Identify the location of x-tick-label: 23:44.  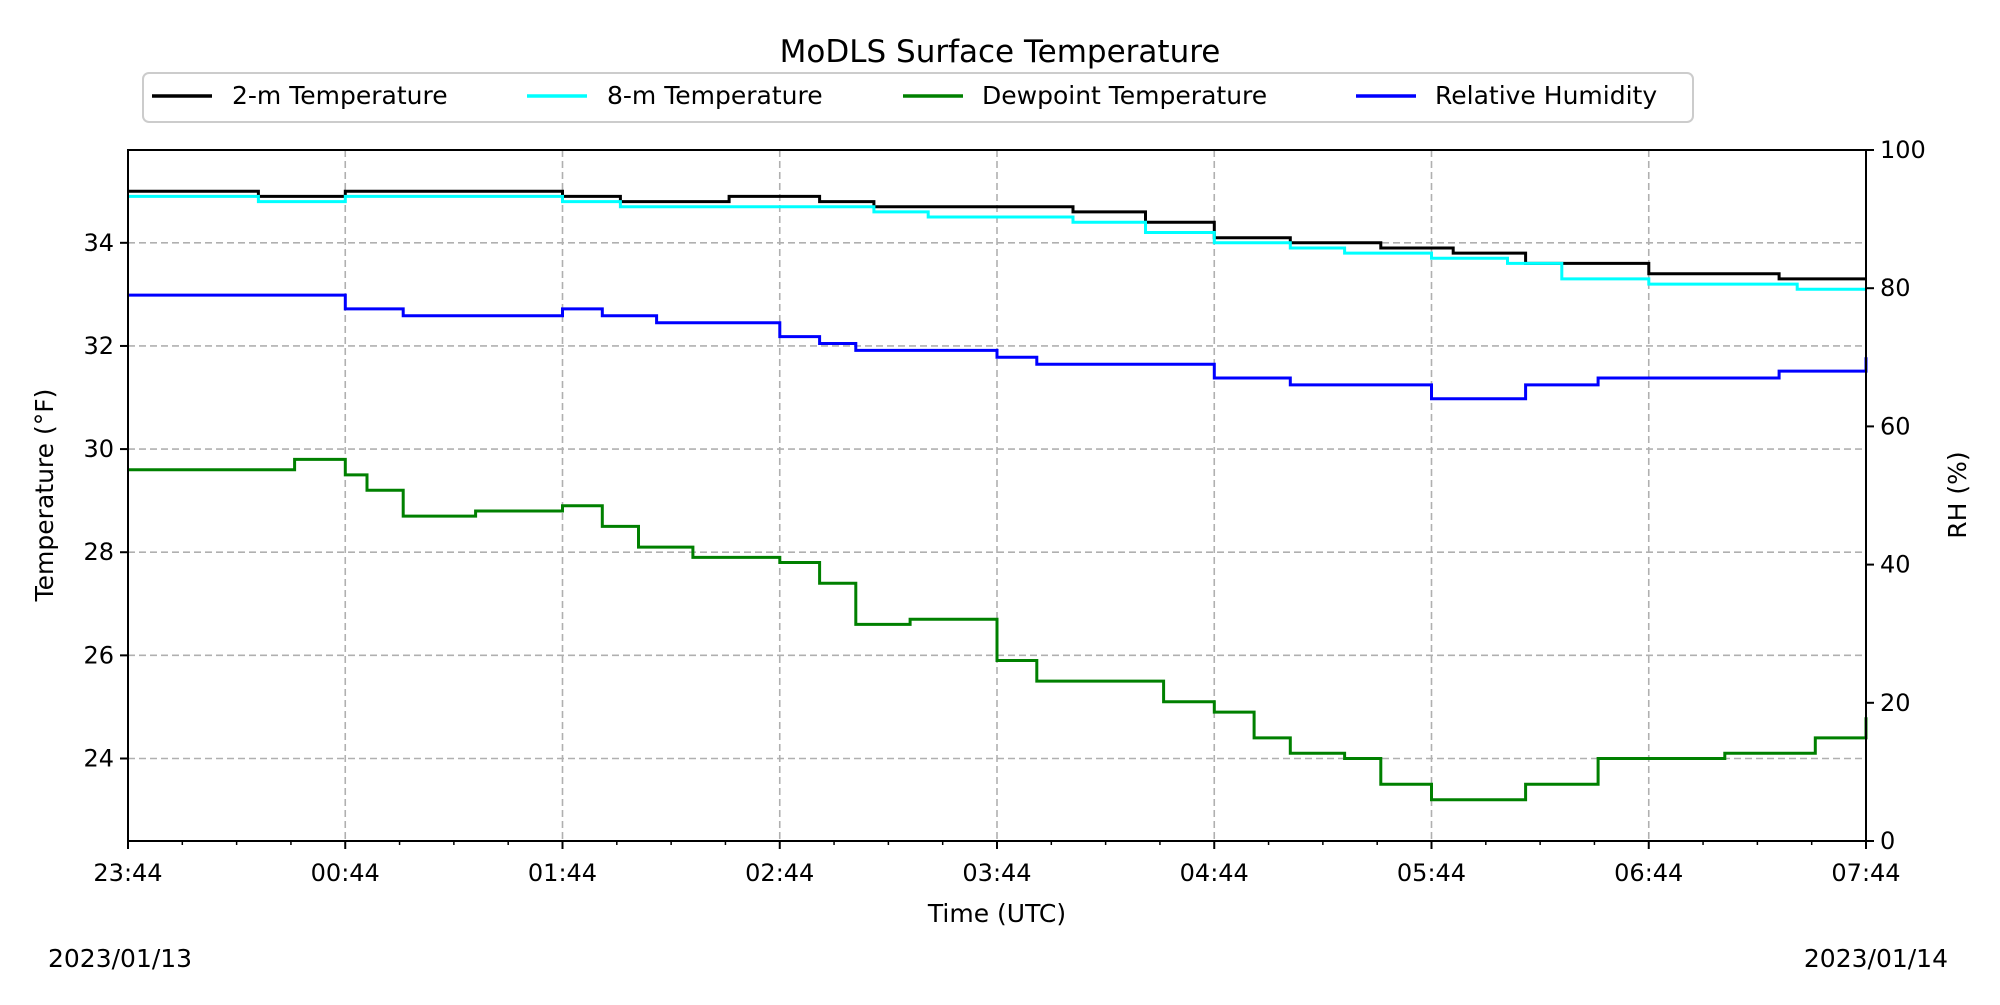
(127, 873).